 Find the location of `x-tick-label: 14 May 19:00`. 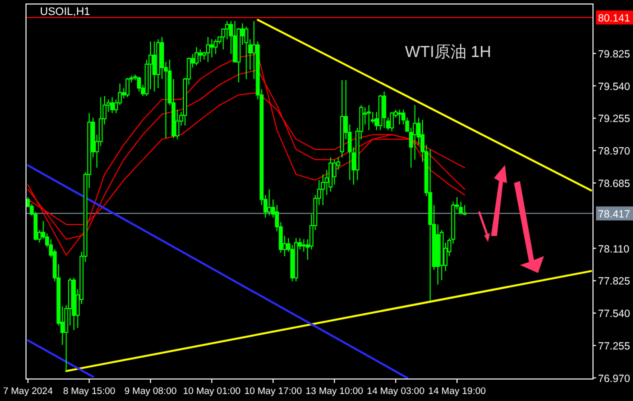

x-tick-label: 14 May 19:00 is located at coordinates (457, 391).